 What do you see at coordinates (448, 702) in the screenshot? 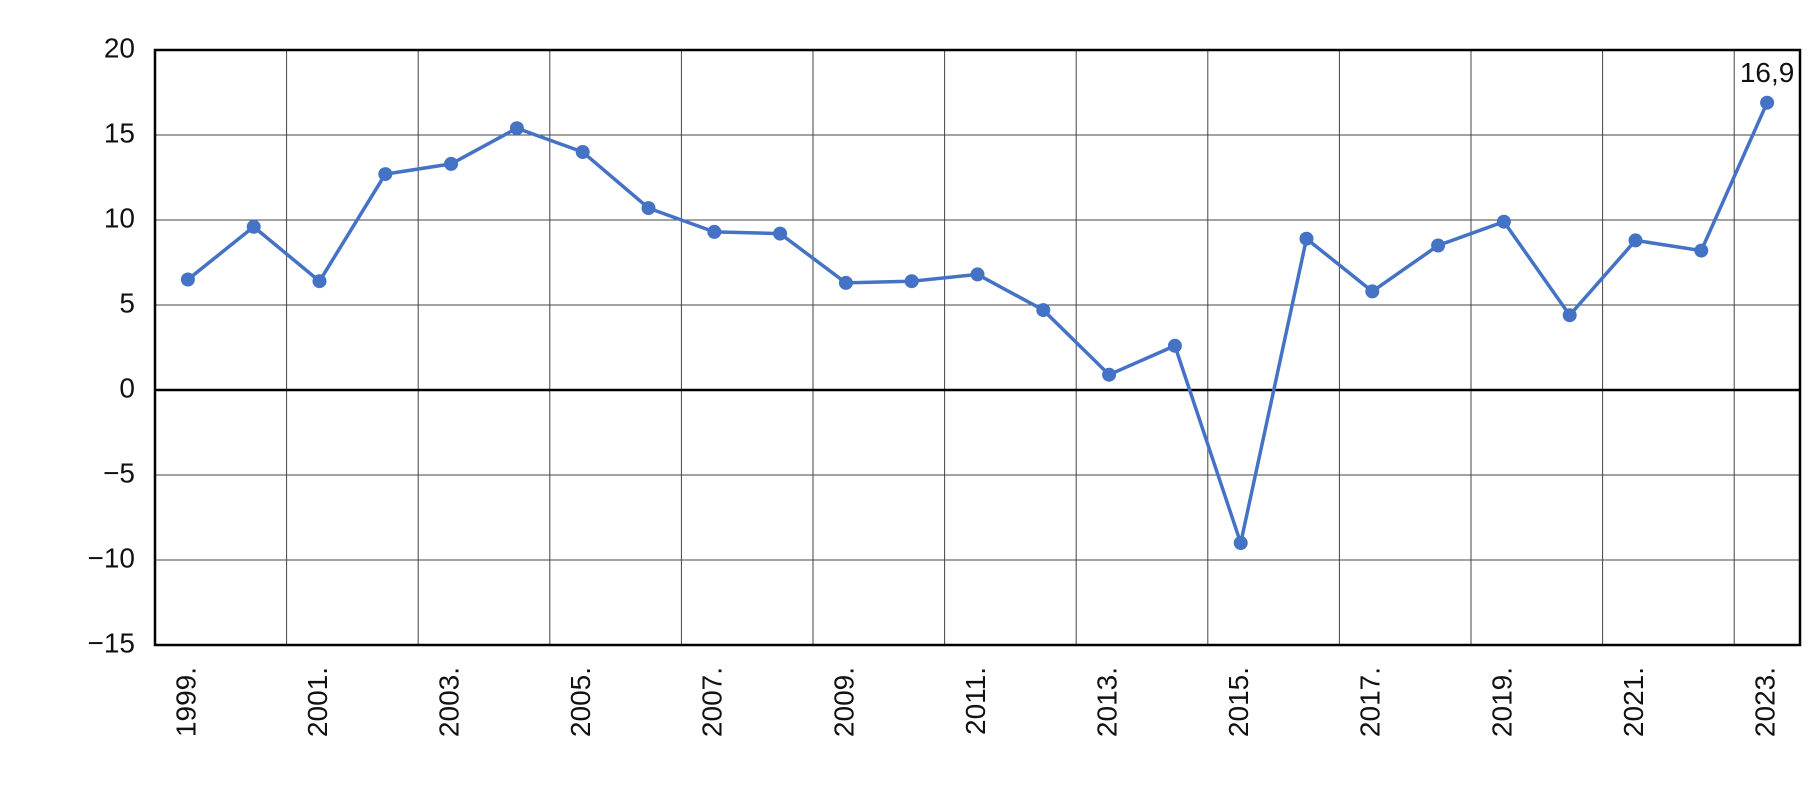
I see `x-tick-label: 2003.` at bounding box center [448, 702].